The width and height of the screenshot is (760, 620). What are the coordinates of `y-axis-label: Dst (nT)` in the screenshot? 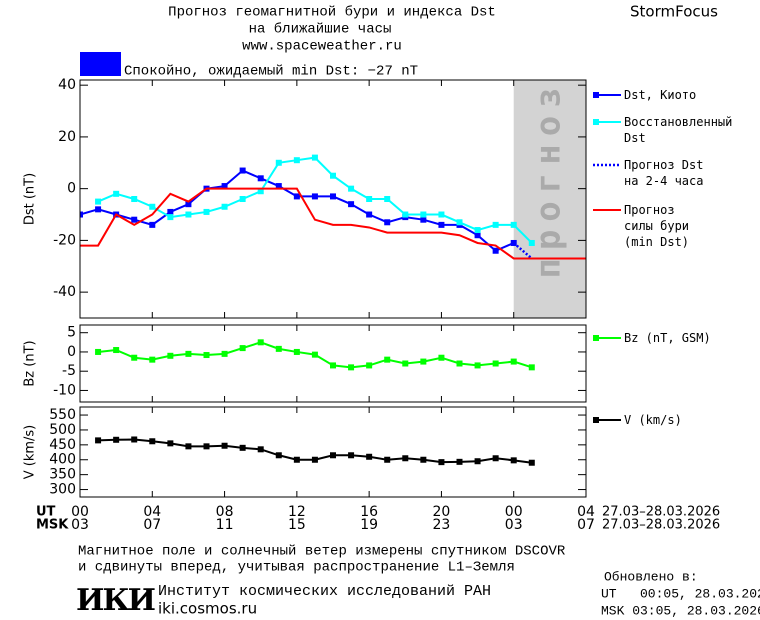 It's located at (30, 199).